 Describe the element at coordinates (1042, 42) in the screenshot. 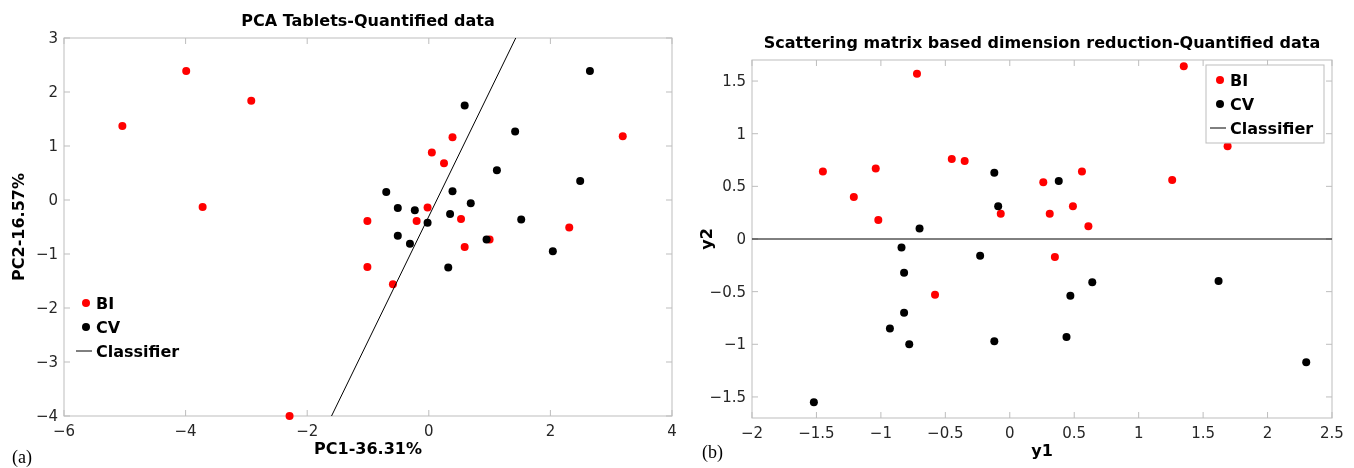

I see `chart-title: Scattering matrix based dimension reduction-Quantified data` at that location.